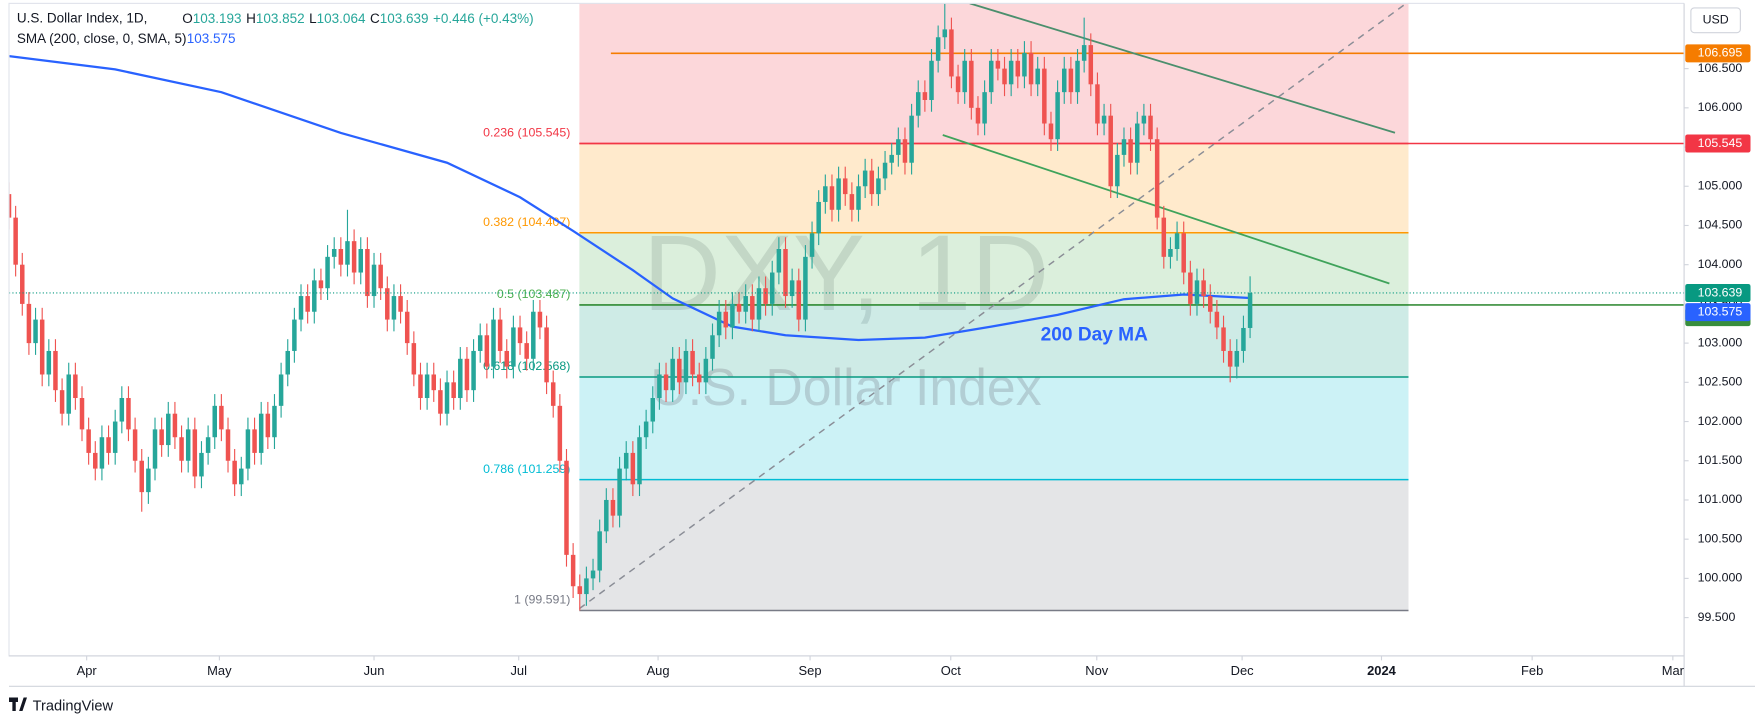 This screenshot has width=1755, height=720. I want to click on x-tick-label: Feb, so click(1532, 670).